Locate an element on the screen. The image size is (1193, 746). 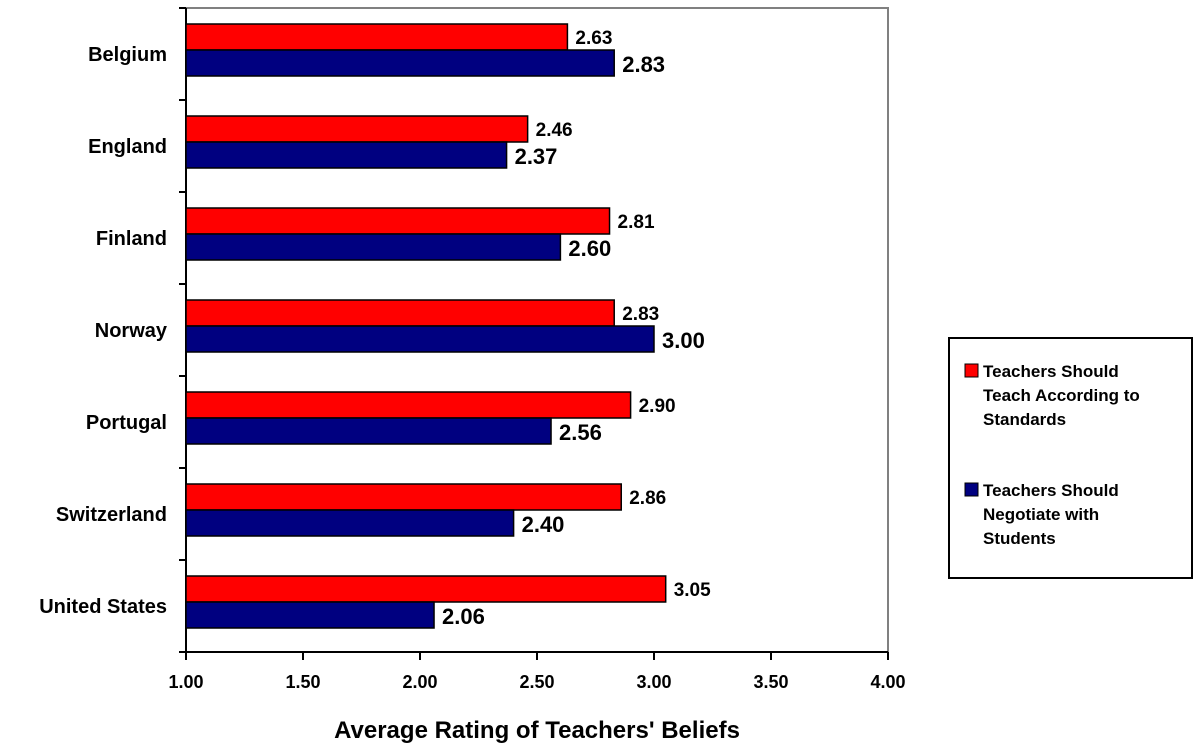
bar-value-label: 2.63 is located at coordinates (593, 38).